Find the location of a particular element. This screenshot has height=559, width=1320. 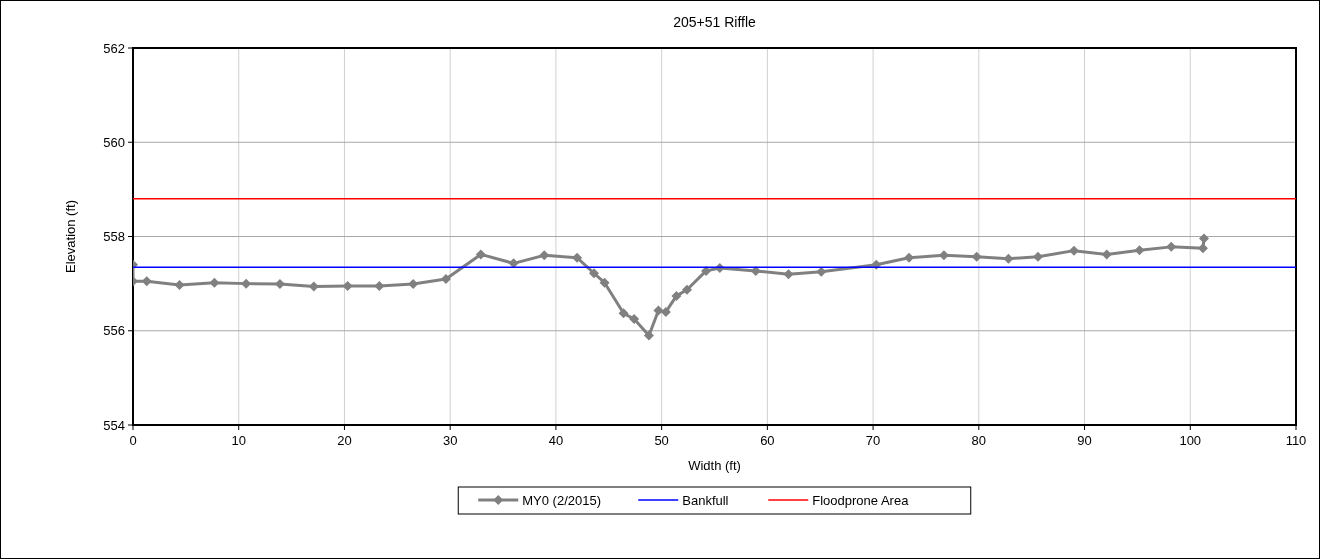

y-tick-label: 554 is located at coordinates (114, 425).